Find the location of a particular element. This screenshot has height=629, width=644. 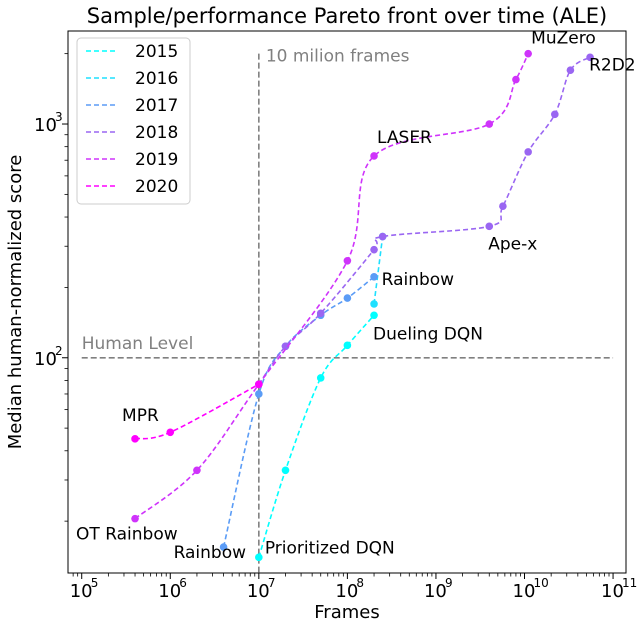

x-tick-label-exponent: 10 is located at coordinates (541, 583).